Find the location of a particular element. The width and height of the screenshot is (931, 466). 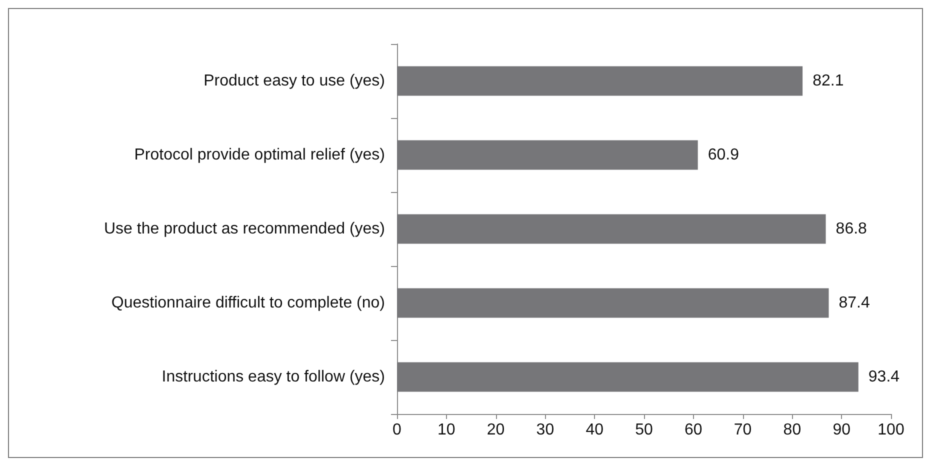

y-tick-label: Use the product as recommended (yes) is located at coordinates (244, 229).